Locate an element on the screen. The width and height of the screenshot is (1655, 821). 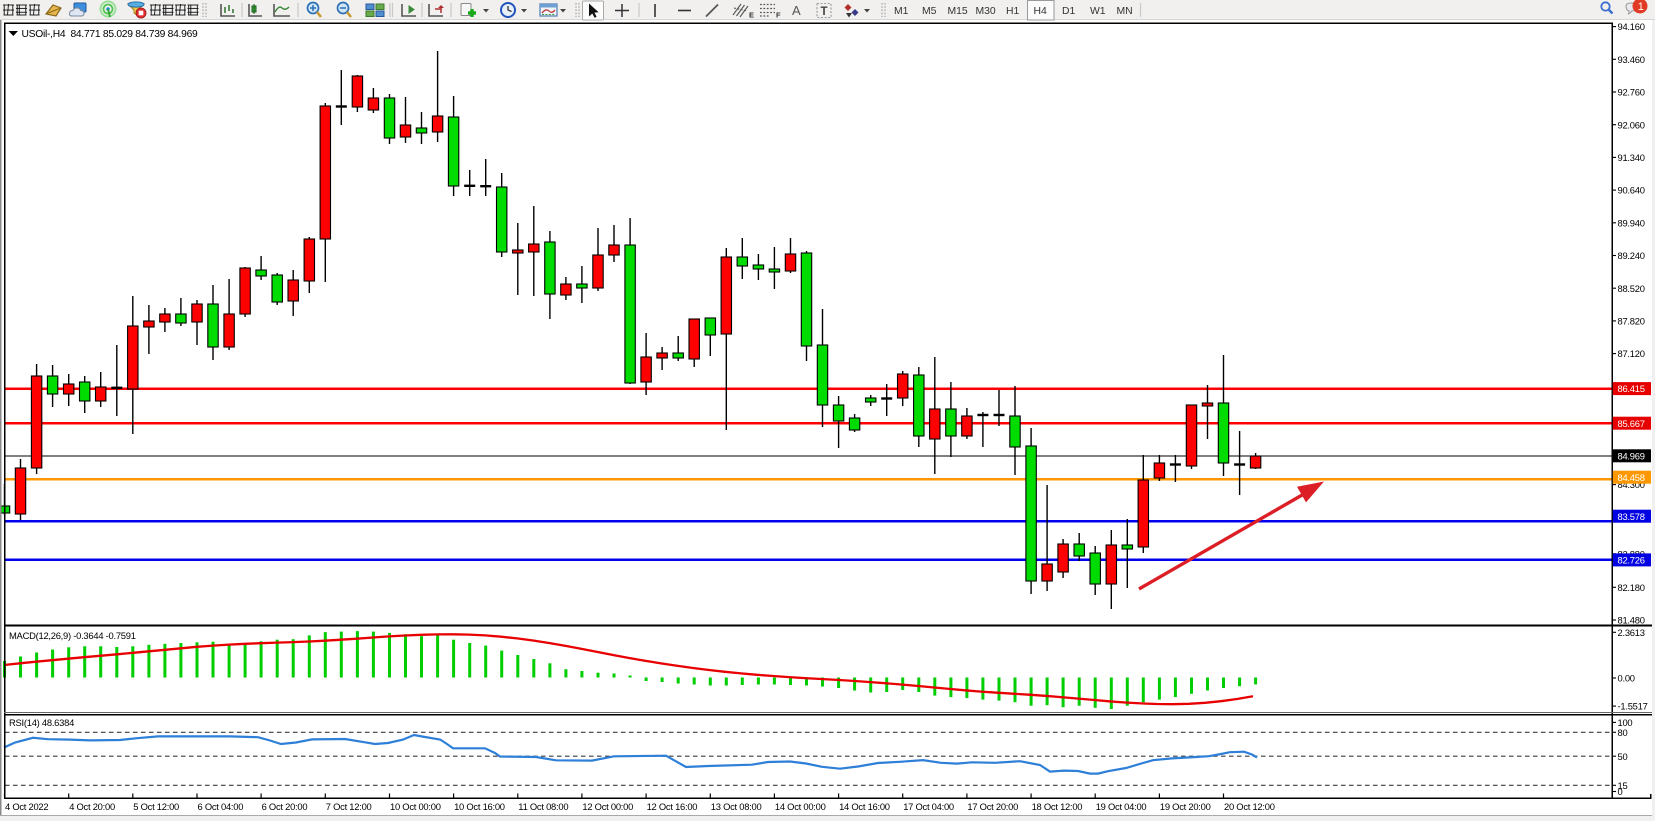
svg-text: M5 is located at coordinates (929, 11).